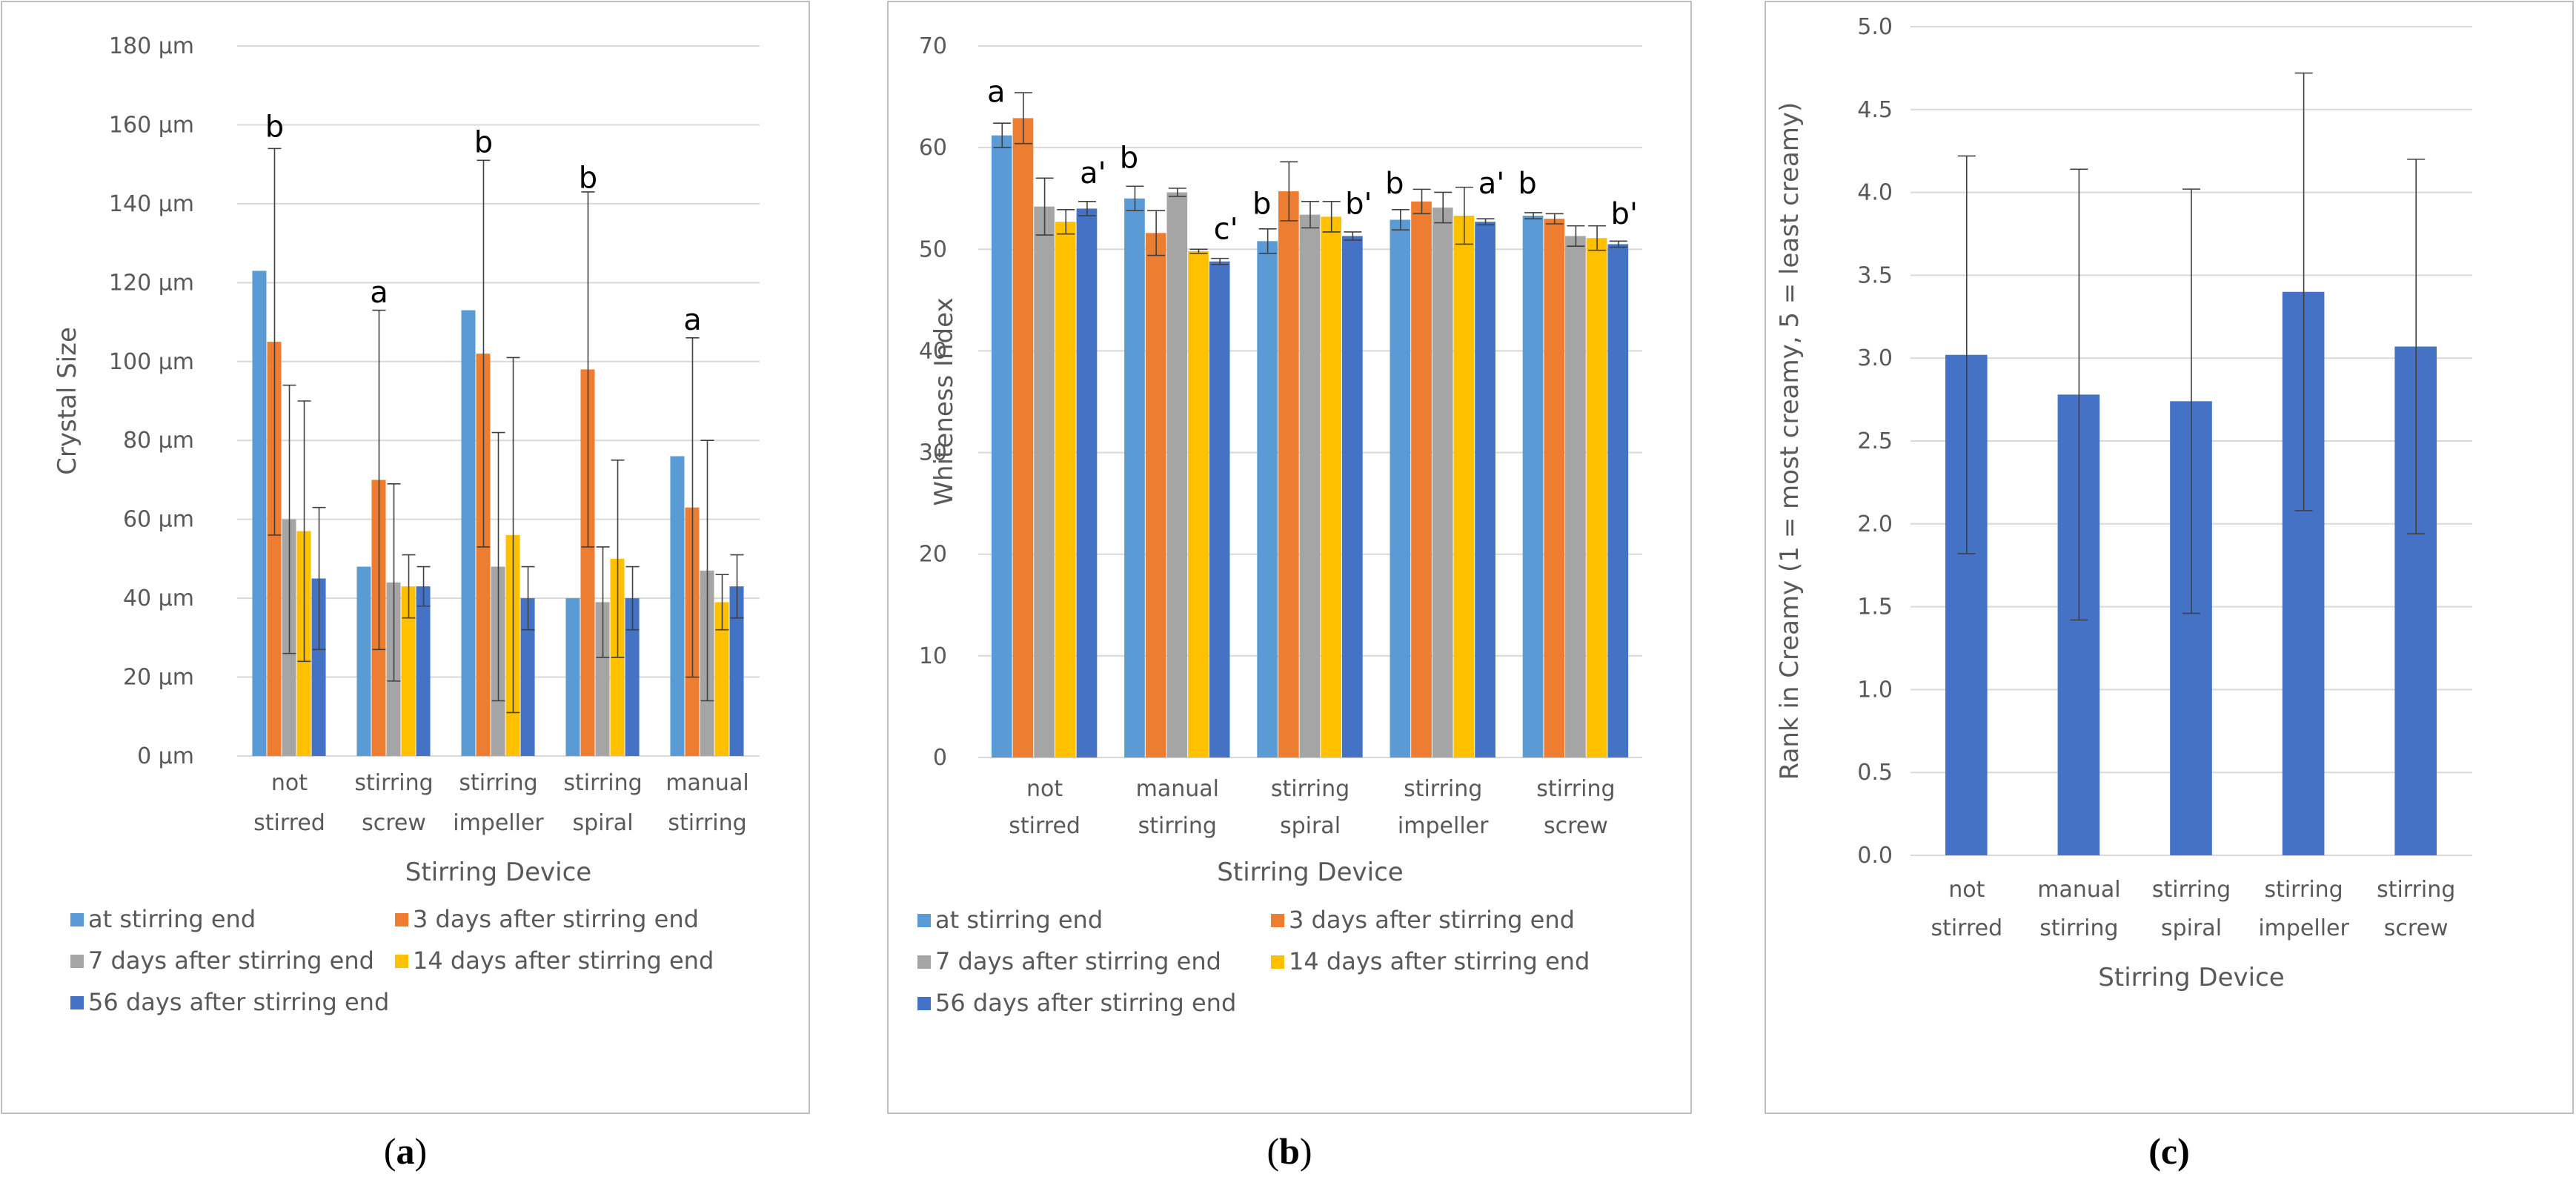  Describe the element at coordinates (933, 656) in the screenshot. I see `y-tick-label: 10` at that location.